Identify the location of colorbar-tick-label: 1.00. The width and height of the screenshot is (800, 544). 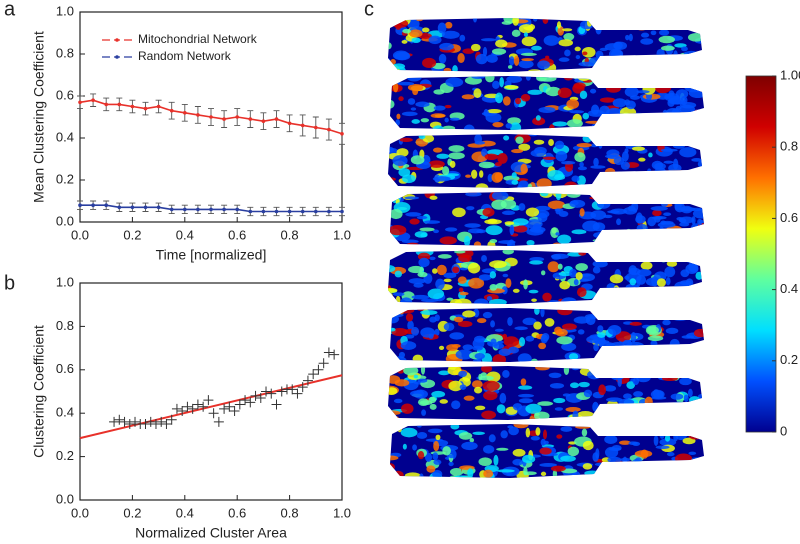
(790, 74).